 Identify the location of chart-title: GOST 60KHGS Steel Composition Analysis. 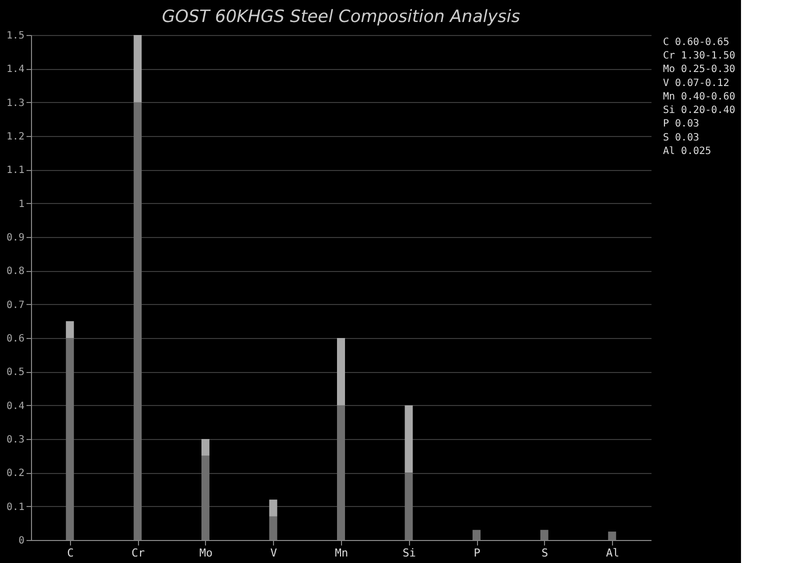
(341, 17).